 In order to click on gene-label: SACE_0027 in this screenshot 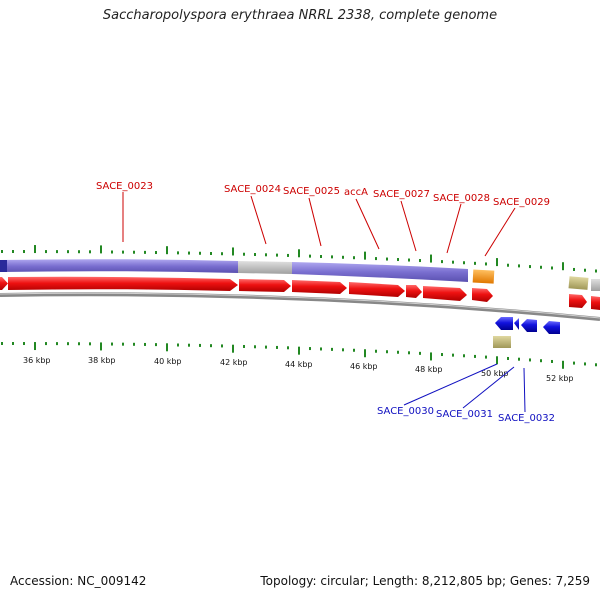, I will do `click(401, 194)`.